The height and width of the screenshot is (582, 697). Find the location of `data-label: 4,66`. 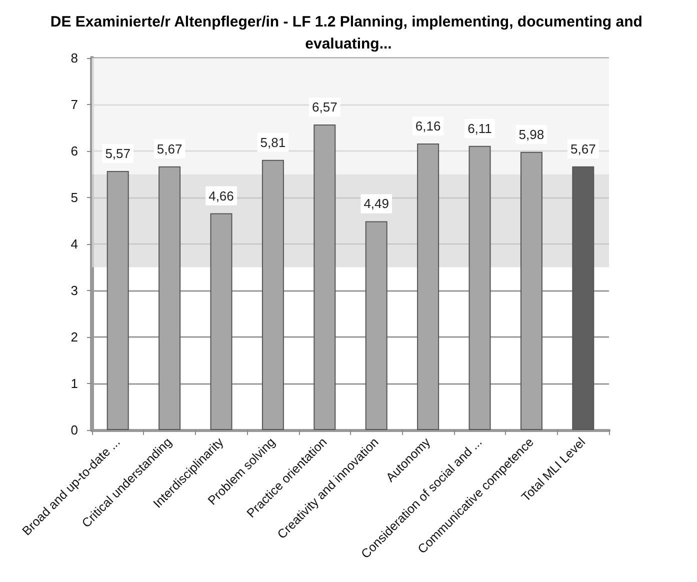

data-label: 4,66 is located at coordinates (221, 196).